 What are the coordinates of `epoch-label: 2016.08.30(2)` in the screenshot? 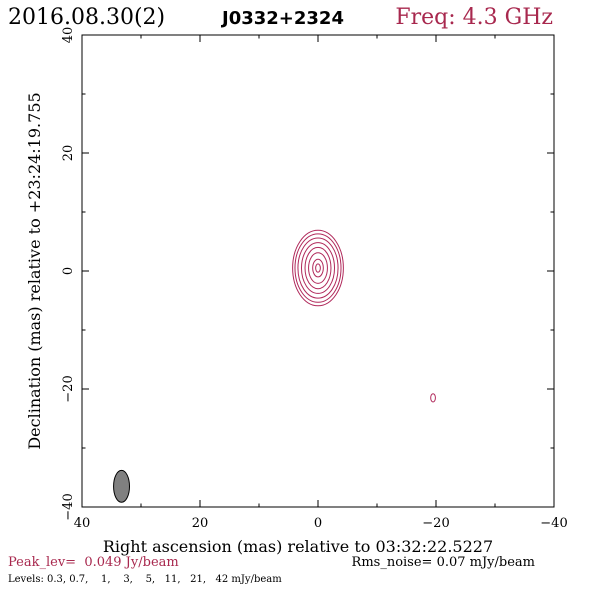 It's located at (86, 17).